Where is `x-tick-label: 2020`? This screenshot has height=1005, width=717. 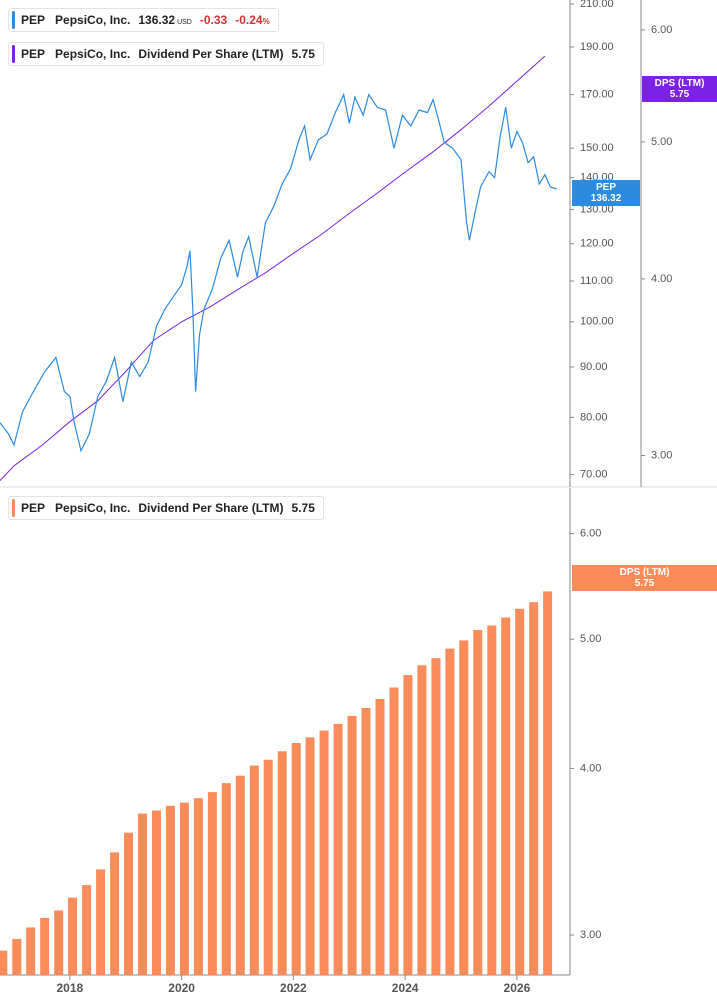
x-tick-label: 2020 is located at coordinates (181, 988).